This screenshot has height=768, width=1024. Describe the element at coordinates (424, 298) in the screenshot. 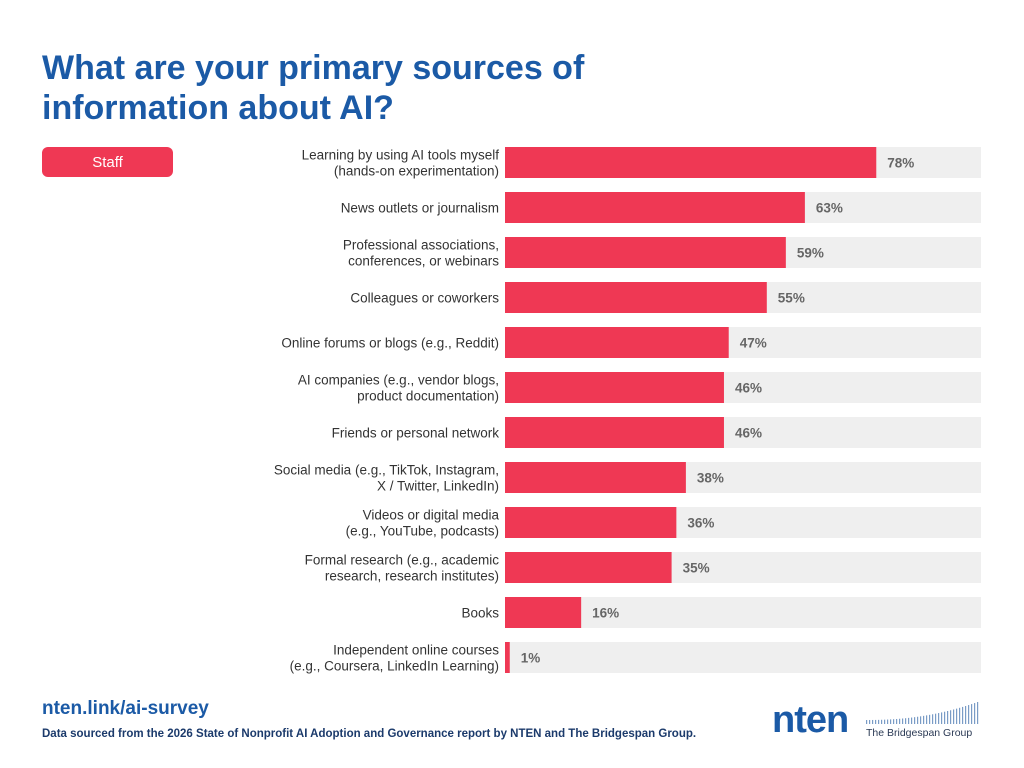

I see `category-label: Colleagues or coworkers` at that location.